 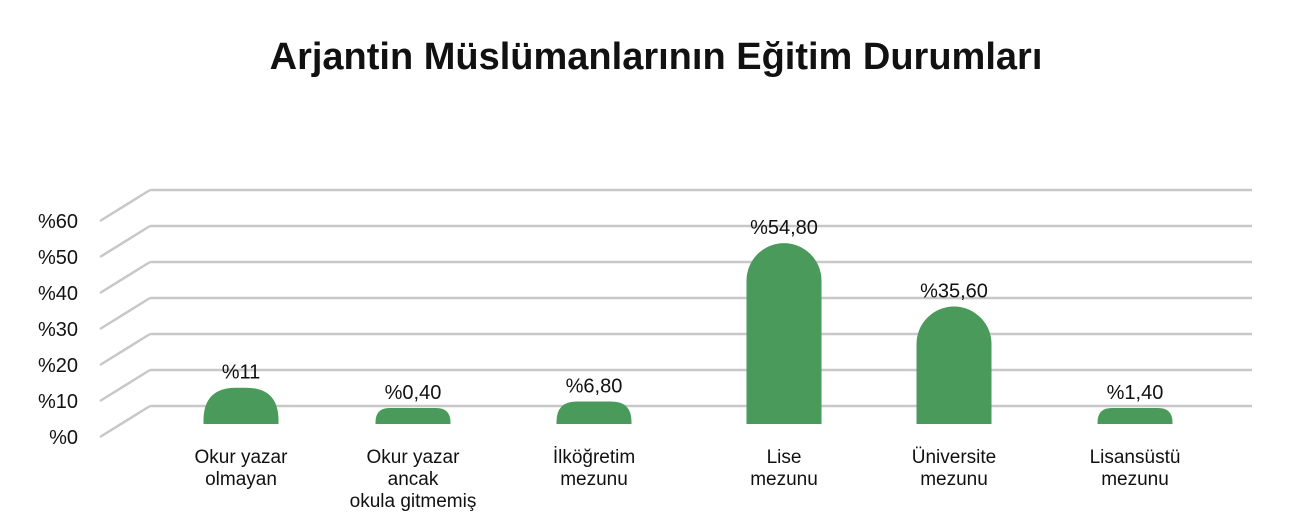 I want to click on y-tick-label: %60, so click(x=58, y=222).